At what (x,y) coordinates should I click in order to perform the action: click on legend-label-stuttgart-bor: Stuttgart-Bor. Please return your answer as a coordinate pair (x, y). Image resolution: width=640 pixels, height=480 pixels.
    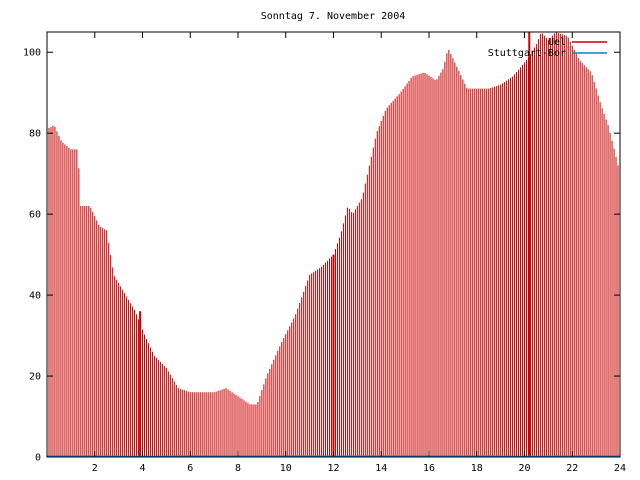
    Looking at the image, I should click on (527, 53).